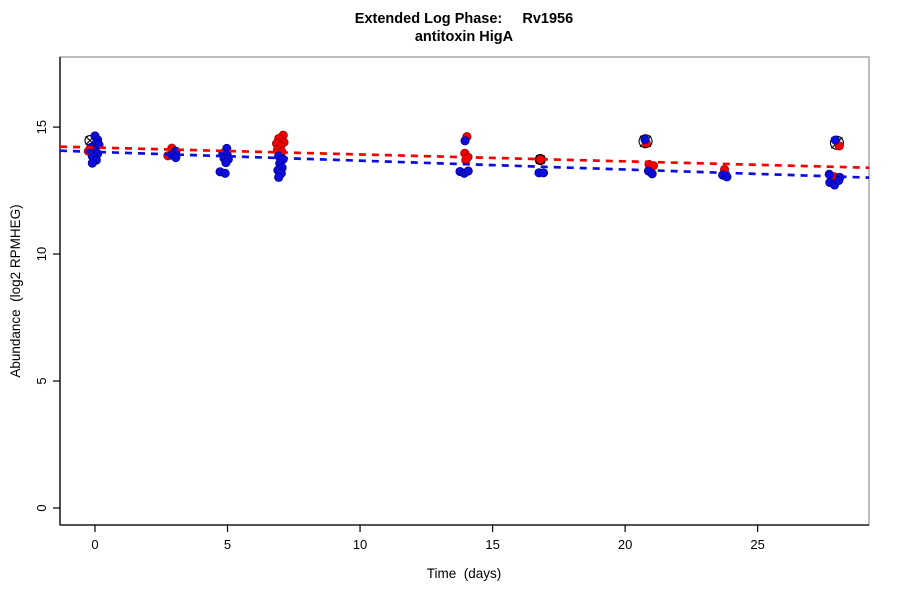  I want to click on x-tick-label: 25, so click(757, 544).